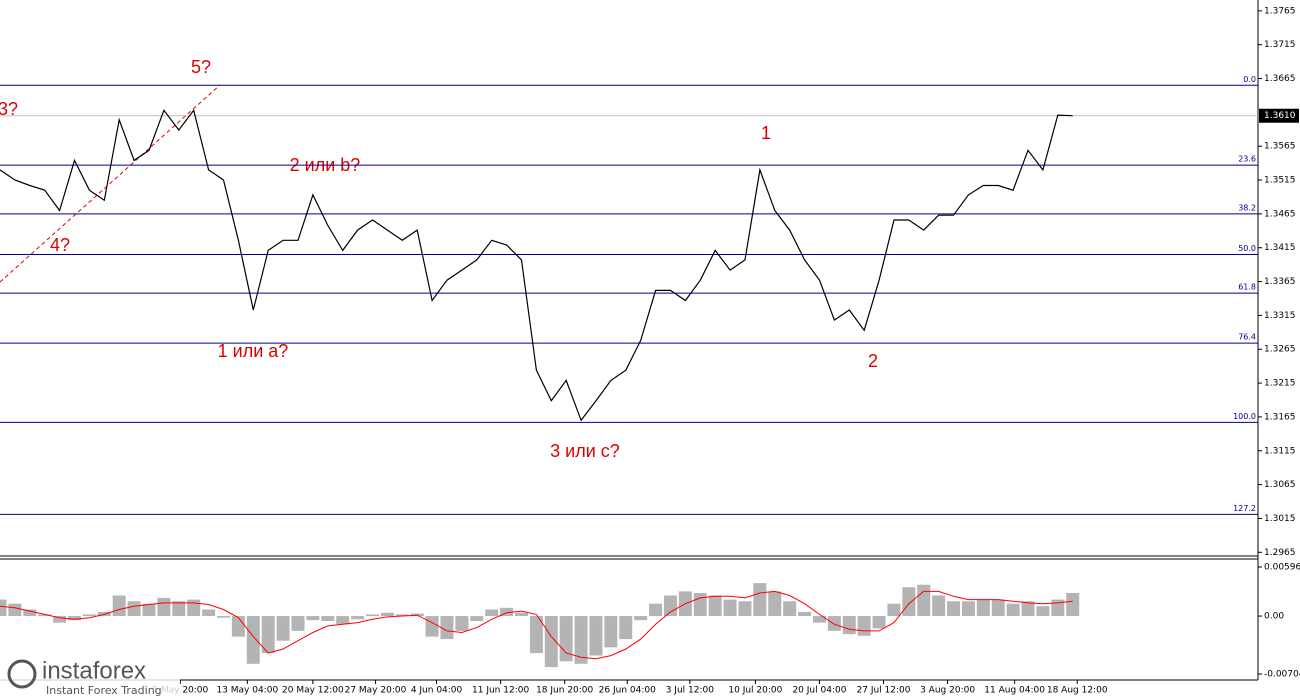  Describe the element at coordinates (1280, 282) in the screenshot. I see `y-tick-label: 1.3365` at that location.